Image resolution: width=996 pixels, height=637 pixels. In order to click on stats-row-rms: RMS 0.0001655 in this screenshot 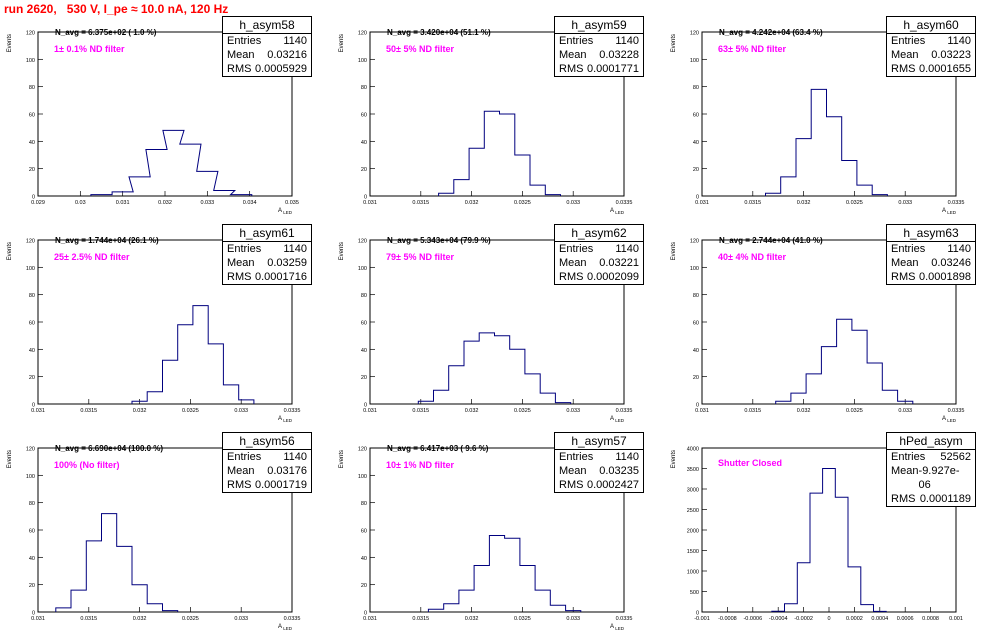, I will do `click(931, 69)`.